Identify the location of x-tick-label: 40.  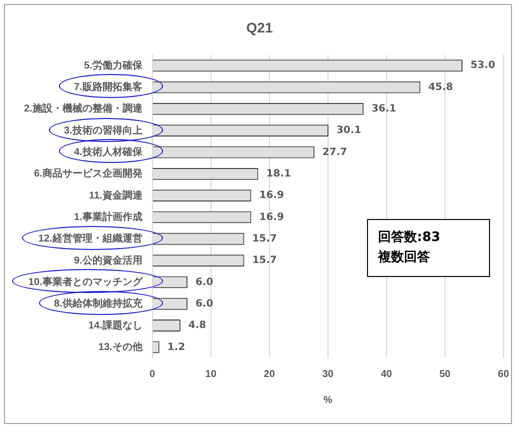
(386, 374).